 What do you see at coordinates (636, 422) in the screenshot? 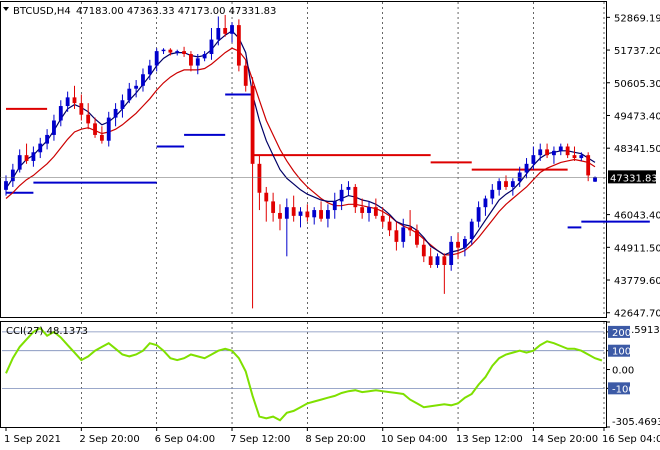
I see `cci-axis-label: -305.4693` at bounding box center [636, 422].